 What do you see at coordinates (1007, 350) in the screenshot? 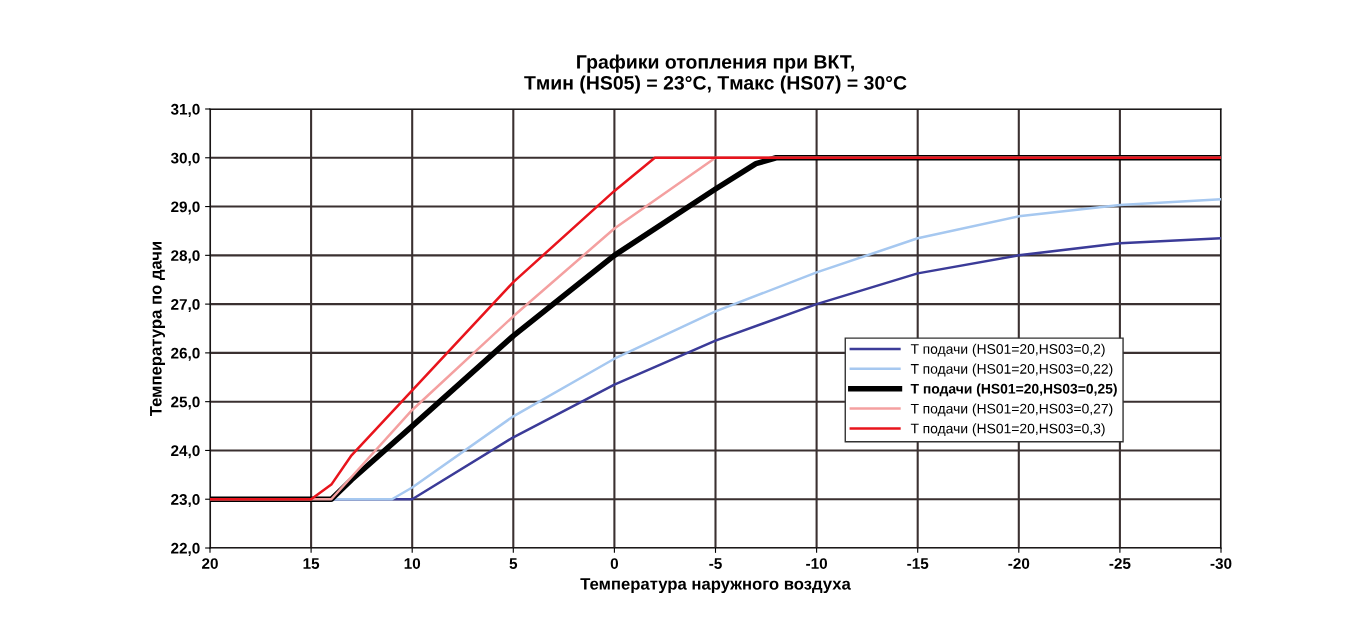
I see `legend-label: T подачи (HS01=20,HS03=0,2)` at bounding box center [1007, 350].